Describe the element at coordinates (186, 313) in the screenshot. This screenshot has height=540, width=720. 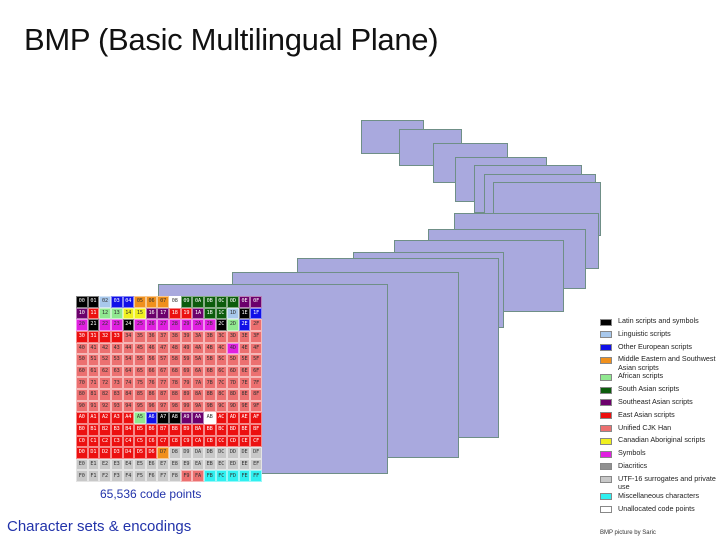
I see `grid-cell: 19` at that location.